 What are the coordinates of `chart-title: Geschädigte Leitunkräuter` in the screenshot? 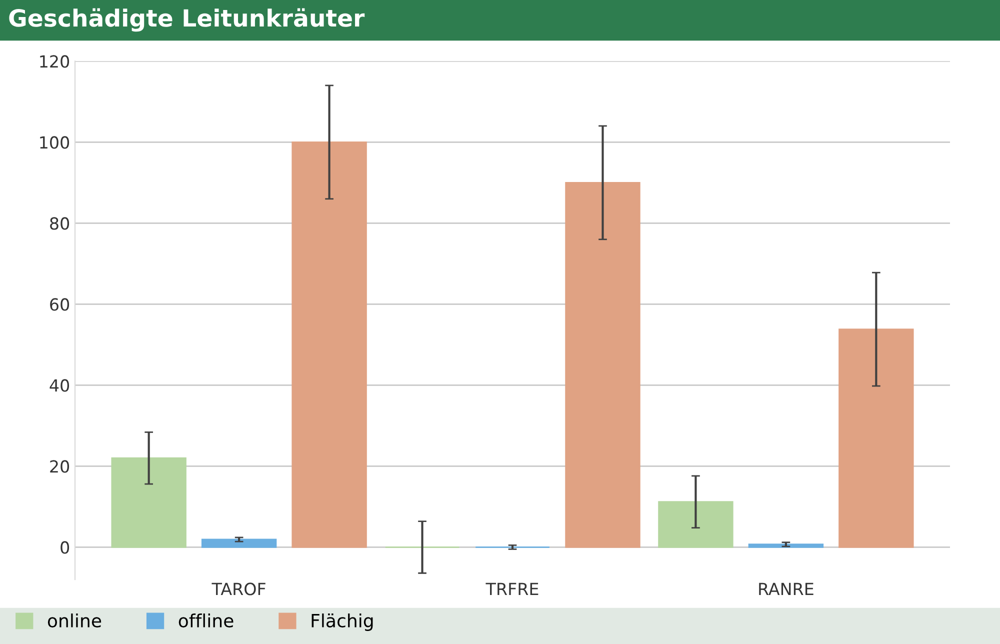 It's located at (187, 20).